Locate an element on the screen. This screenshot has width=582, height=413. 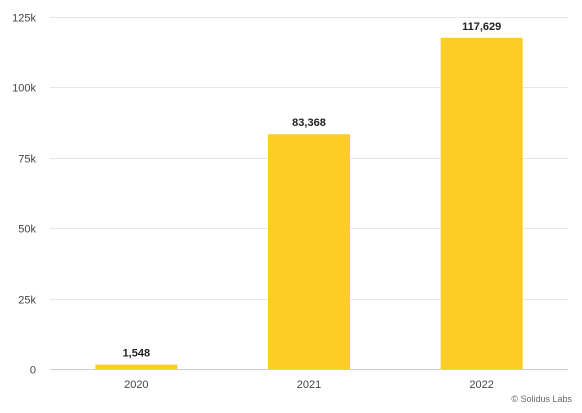
y-tick-label: 125k is located at coordinates (24, 19).